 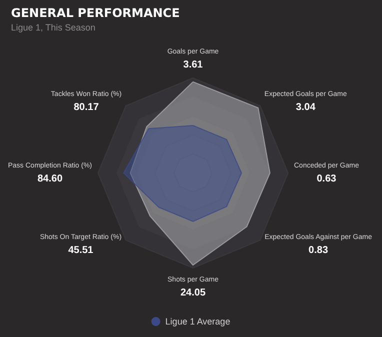 I want to click on text: 0.83, so click(x=318, y=250).